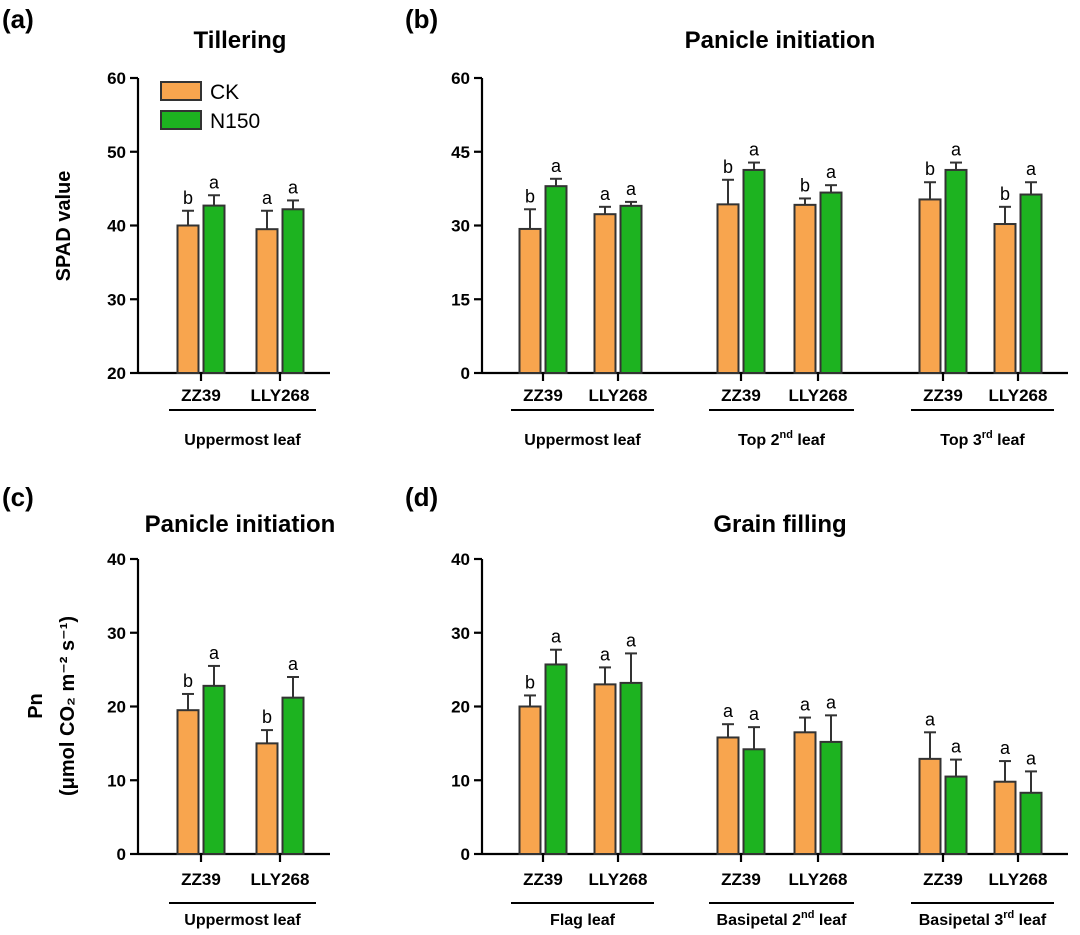  Describe the element at coordinates (181, 91) in the screenshot. I see `legend-swatch-ck` at that location.